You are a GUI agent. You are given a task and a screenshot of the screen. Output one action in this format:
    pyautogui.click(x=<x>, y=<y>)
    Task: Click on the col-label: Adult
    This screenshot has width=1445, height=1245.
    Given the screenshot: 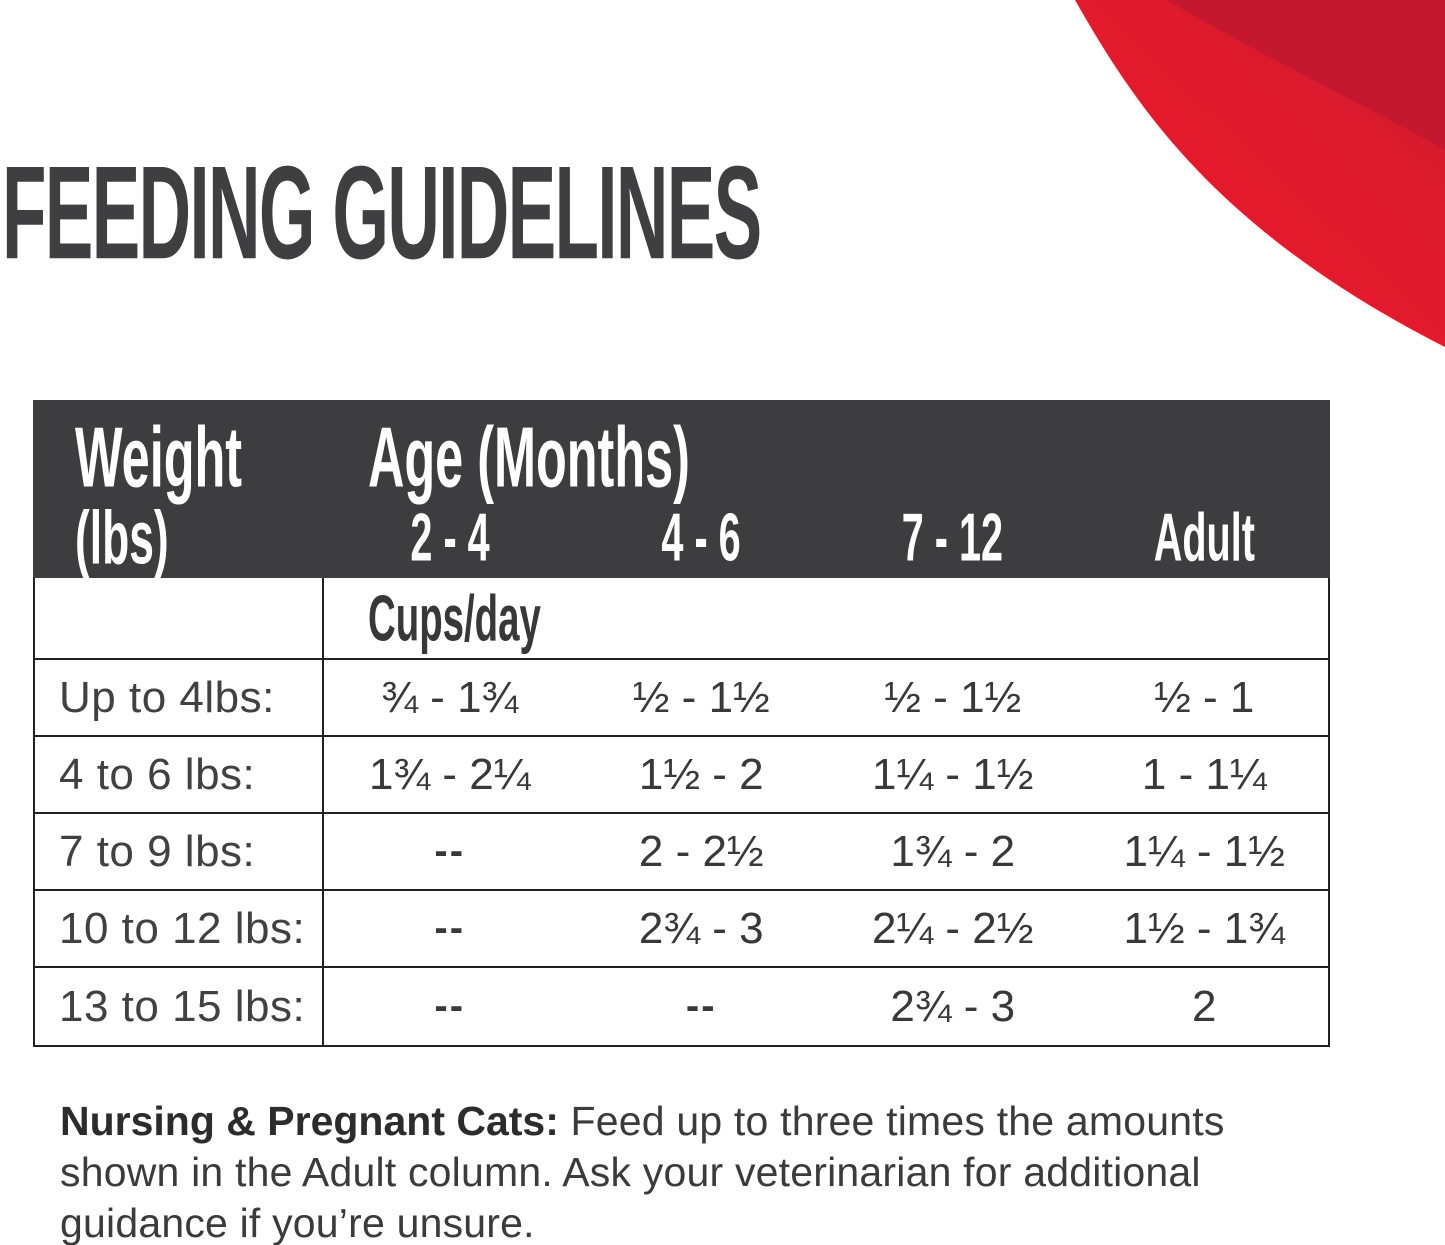 What is the action you would take?
    pyautogui.click(x=1204, y=537)
    